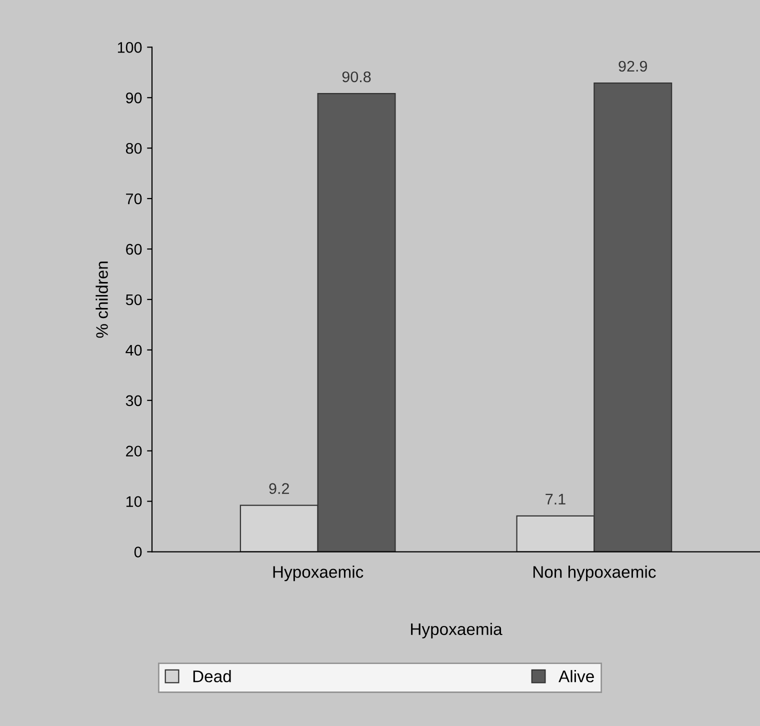 This screenshot has height=726, width=760. Describe the element at coordinates (134, 350) in the screenshot. I see `y-tick-label: 40` at that location.